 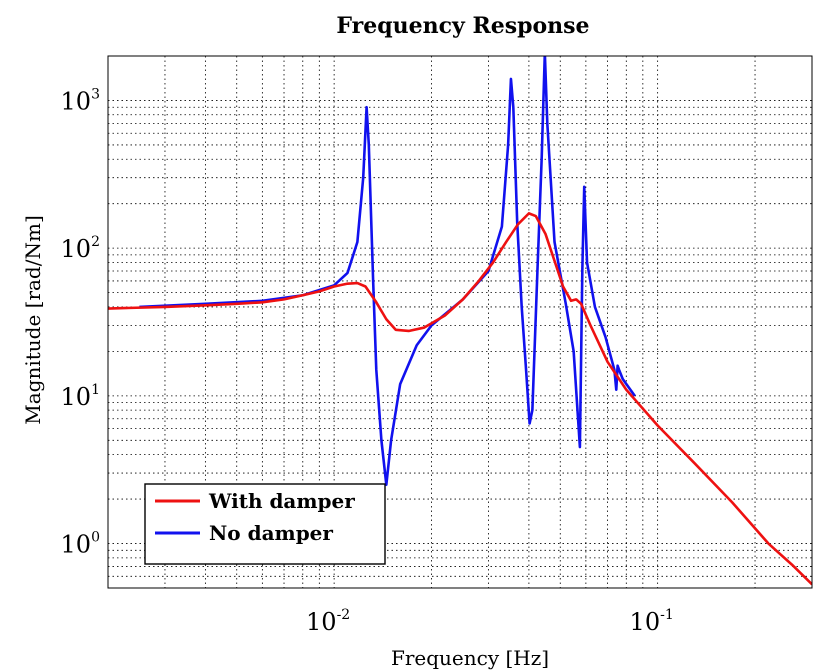 I want to click on y-tick-label: 100, so click(x=80, y=544).